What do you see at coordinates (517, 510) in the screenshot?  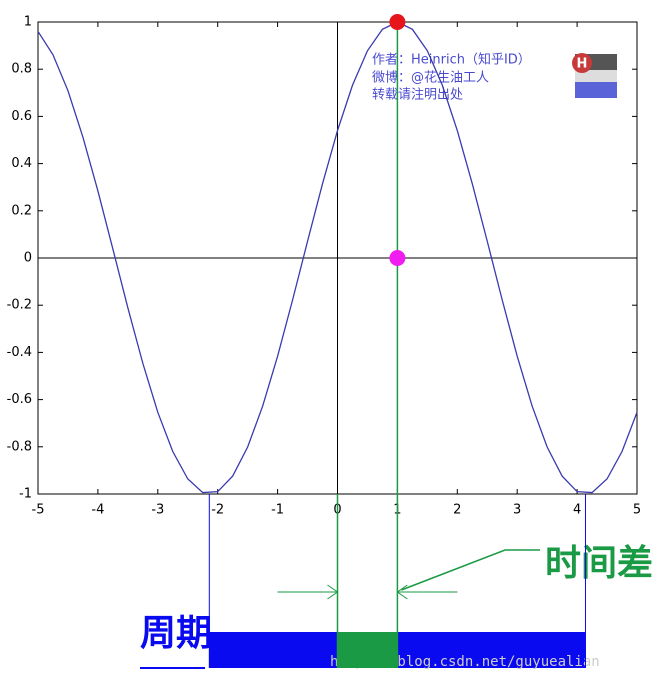 I see `x-tick-label: 3` at bounding box center [517, 510].